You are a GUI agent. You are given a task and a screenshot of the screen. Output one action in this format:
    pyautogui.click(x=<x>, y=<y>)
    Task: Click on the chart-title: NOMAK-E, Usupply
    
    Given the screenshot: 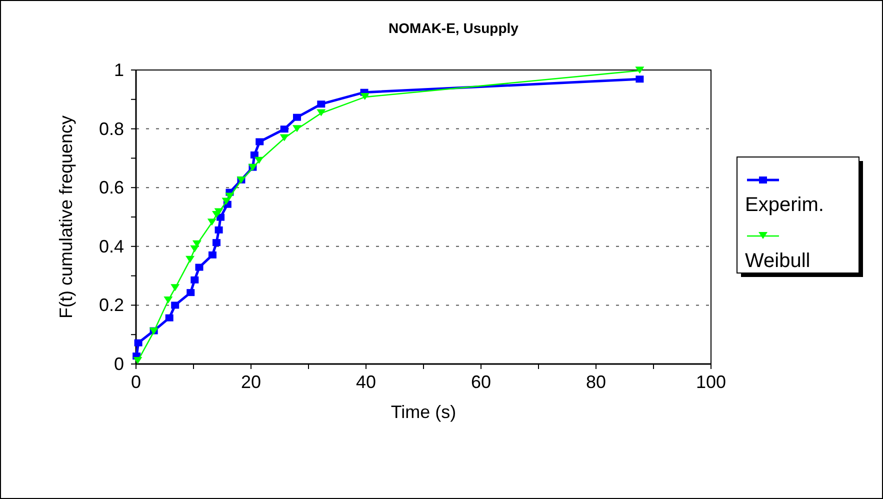 What is the action you would take?
    pyautogui.click(x=453, y=28)
    